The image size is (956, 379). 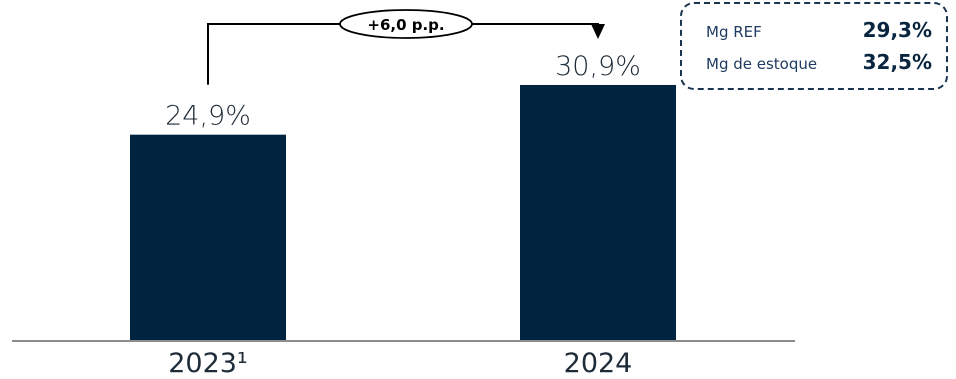 I want to click on delta-arrow-head, so click(x=598, y=31).